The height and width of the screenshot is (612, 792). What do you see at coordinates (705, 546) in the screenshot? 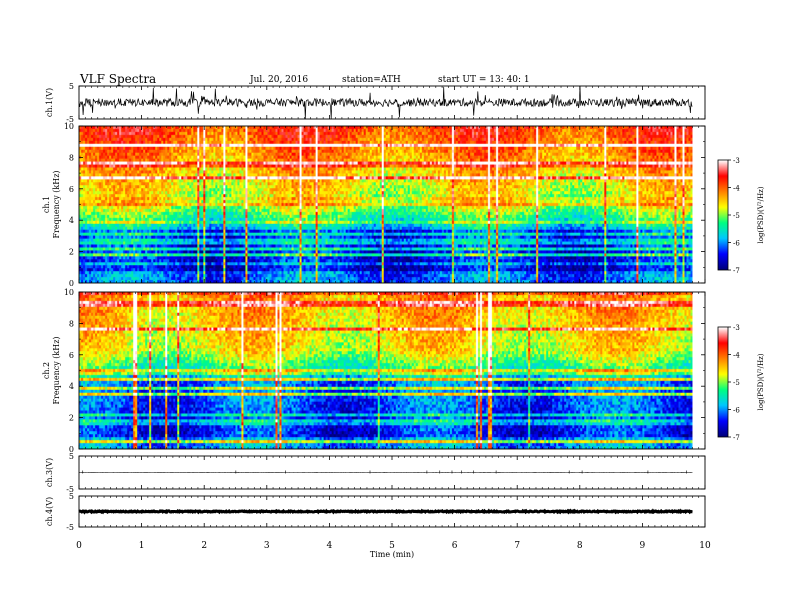
I see `x-tick-label: 10` at bounding box center [705, 546].